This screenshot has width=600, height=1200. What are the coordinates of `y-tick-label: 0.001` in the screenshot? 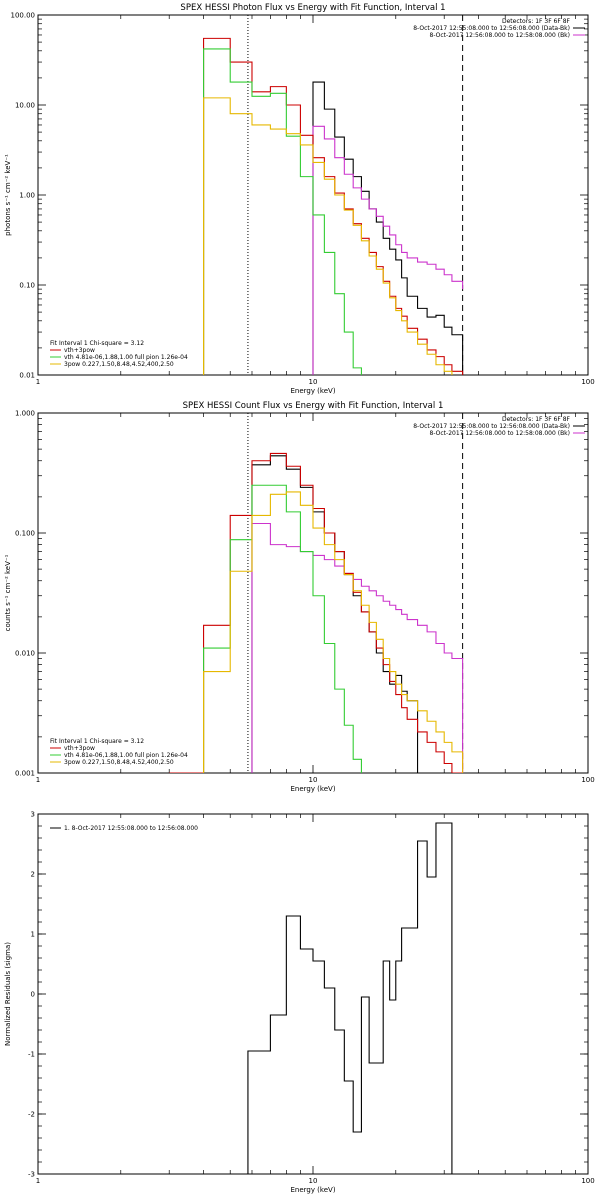 It's located at (25, 774).